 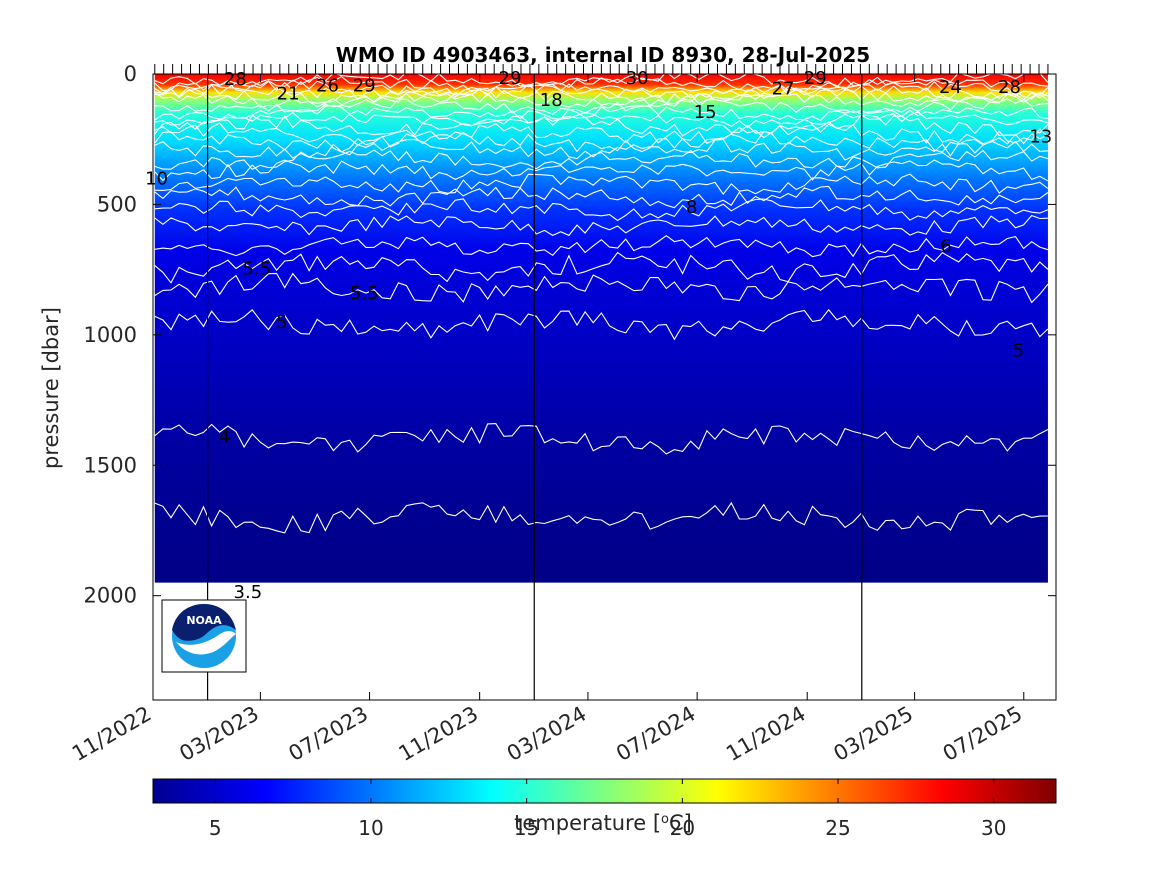 What do you see at coordinates (370, 828) in the screenshot?
I see `colorbar-tick-label: 10` at bounding box center [370, 828].